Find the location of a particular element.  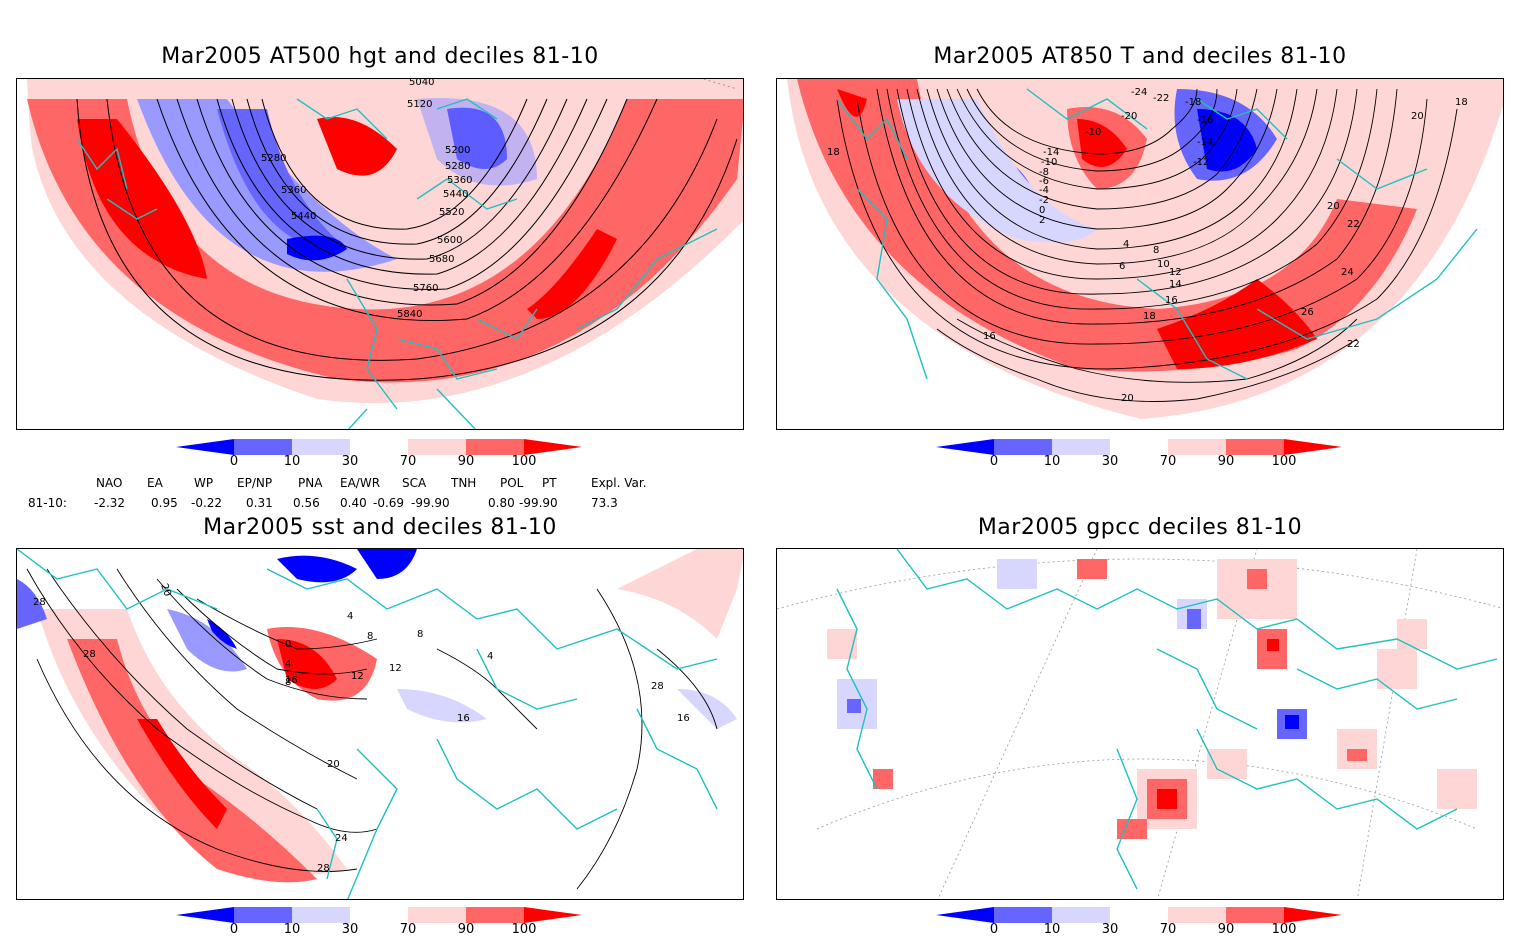

index-header: Expl. Var. is located at coordinates (619, 483).